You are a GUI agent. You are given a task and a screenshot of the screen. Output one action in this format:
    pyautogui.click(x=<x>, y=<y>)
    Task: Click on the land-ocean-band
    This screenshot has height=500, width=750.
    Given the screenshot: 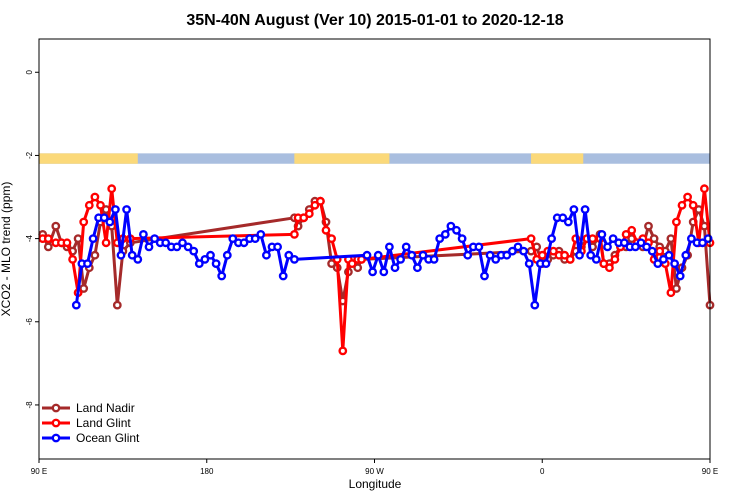 What is the action you would take?
    pyautogui.click(x=374, y=158)
    